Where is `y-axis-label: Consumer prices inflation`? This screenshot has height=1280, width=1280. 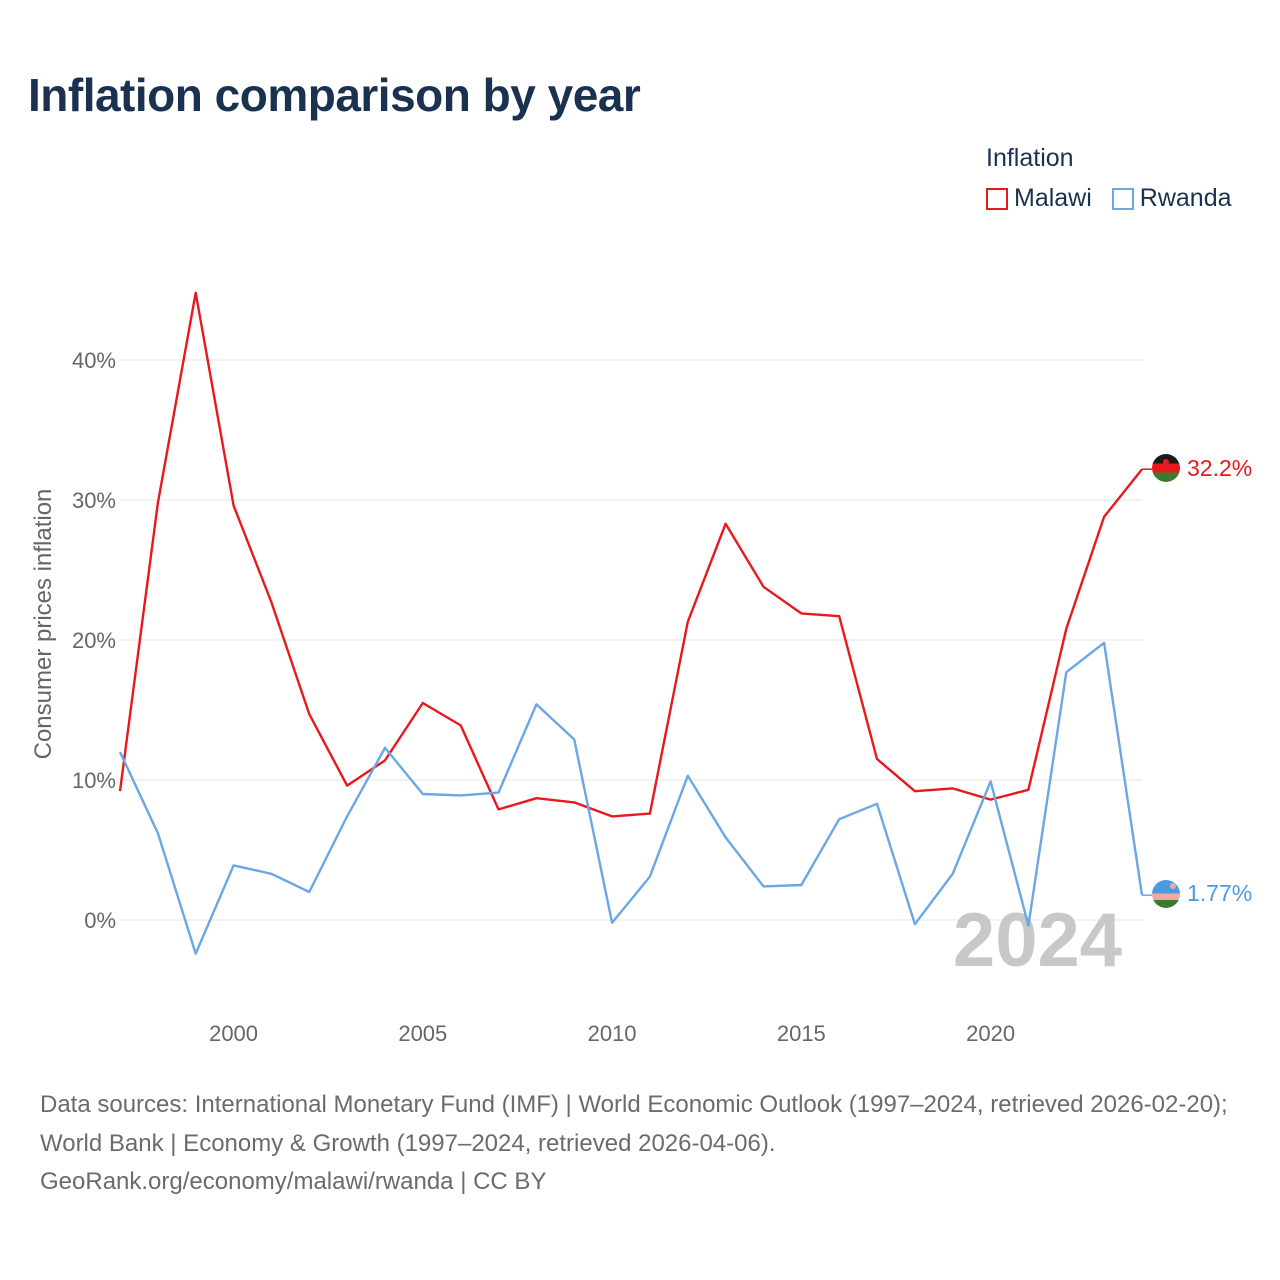
y-axis-label: Consumer prices inflation is located at coordinates (43, 624).